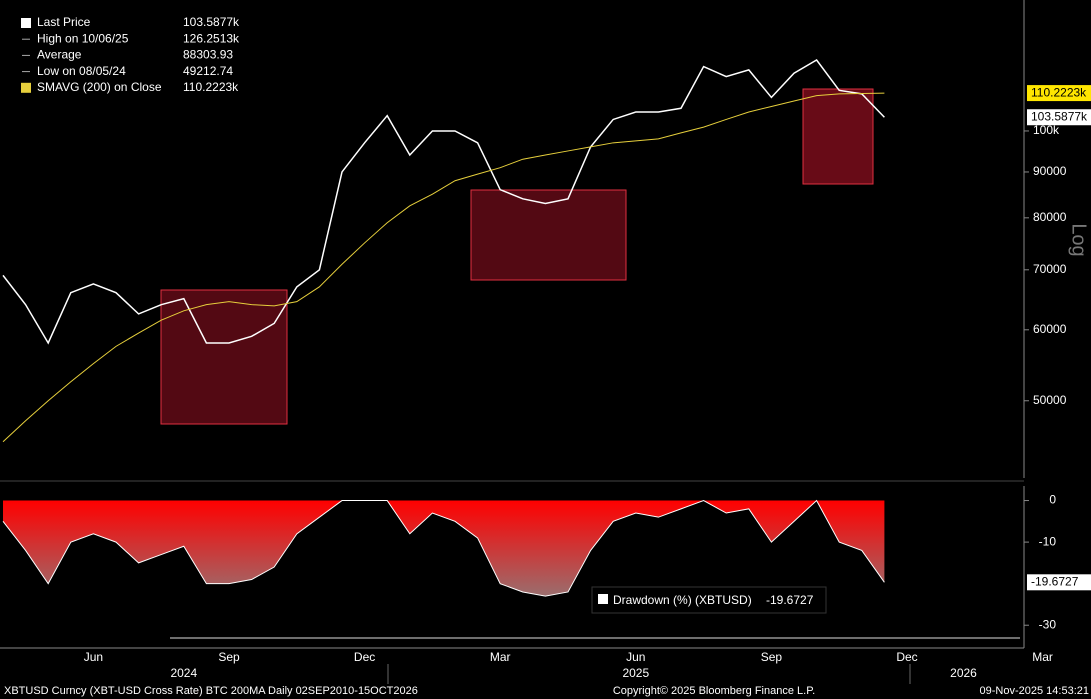 This screenshot has width=1091, height=699. Describe the element at coordinates (211, 22) in the screenshot. I see `legend-value: 103.5877k` at that location.